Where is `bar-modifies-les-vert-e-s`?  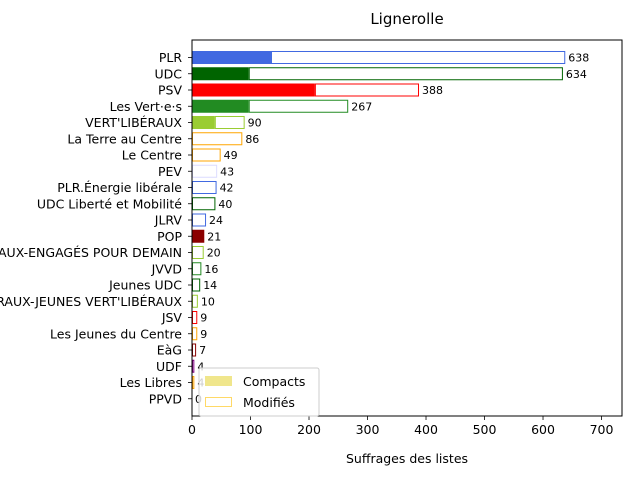
bar-modifies-les-vert-e-s is located at coordinates (298, 106).